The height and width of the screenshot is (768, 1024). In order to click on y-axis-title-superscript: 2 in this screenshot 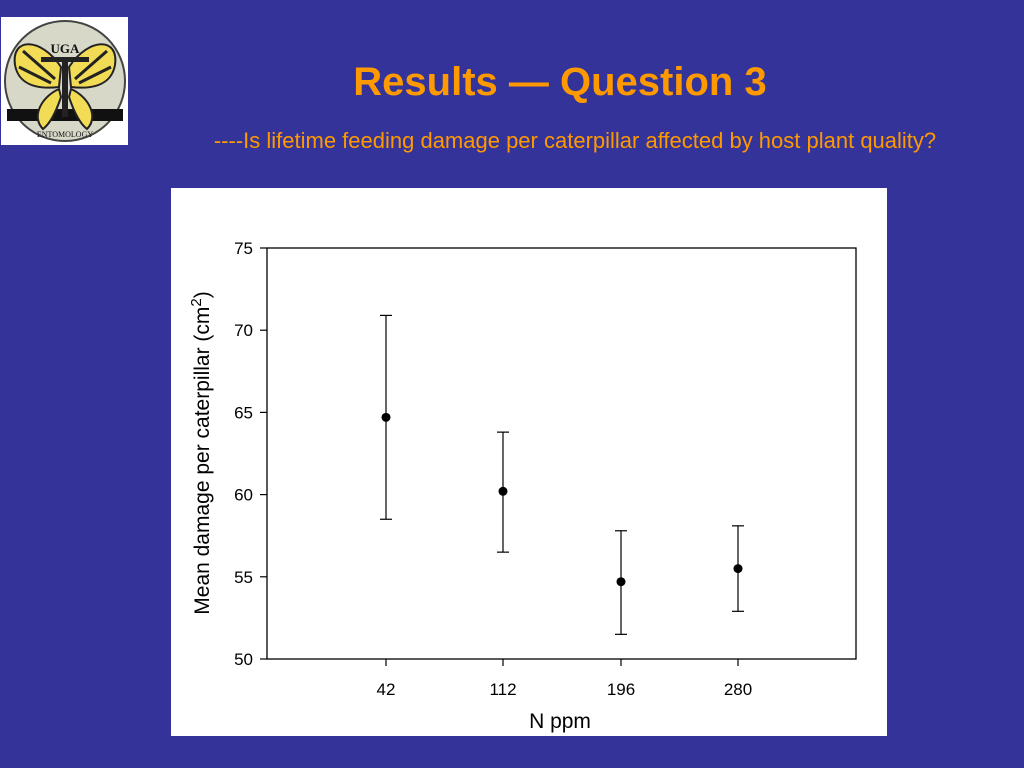, I will do `click(196, 302)`.